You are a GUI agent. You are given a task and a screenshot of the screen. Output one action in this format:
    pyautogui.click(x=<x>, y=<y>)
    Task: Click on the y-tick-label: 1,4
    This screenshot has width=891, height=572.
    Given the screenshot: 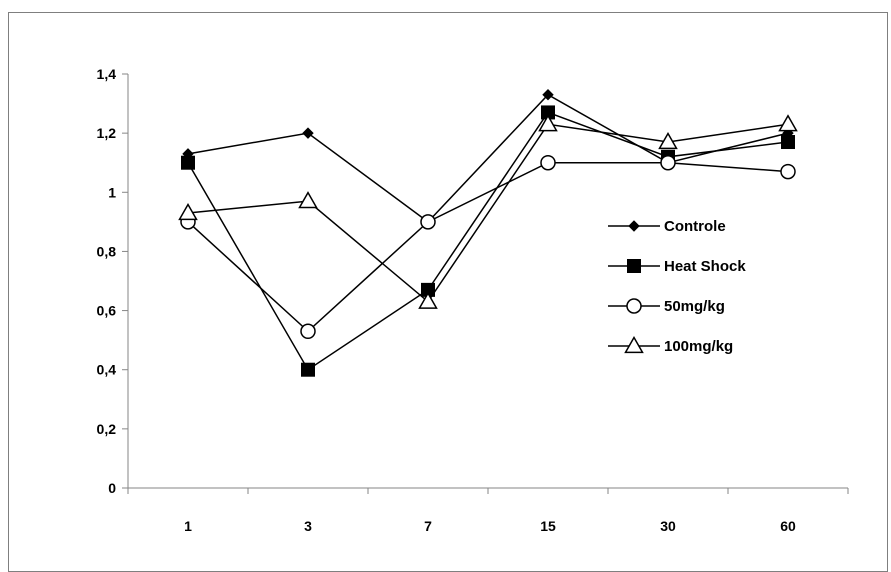 What is the action you would take?
    pyautogui.click(x=107, y=74)
    